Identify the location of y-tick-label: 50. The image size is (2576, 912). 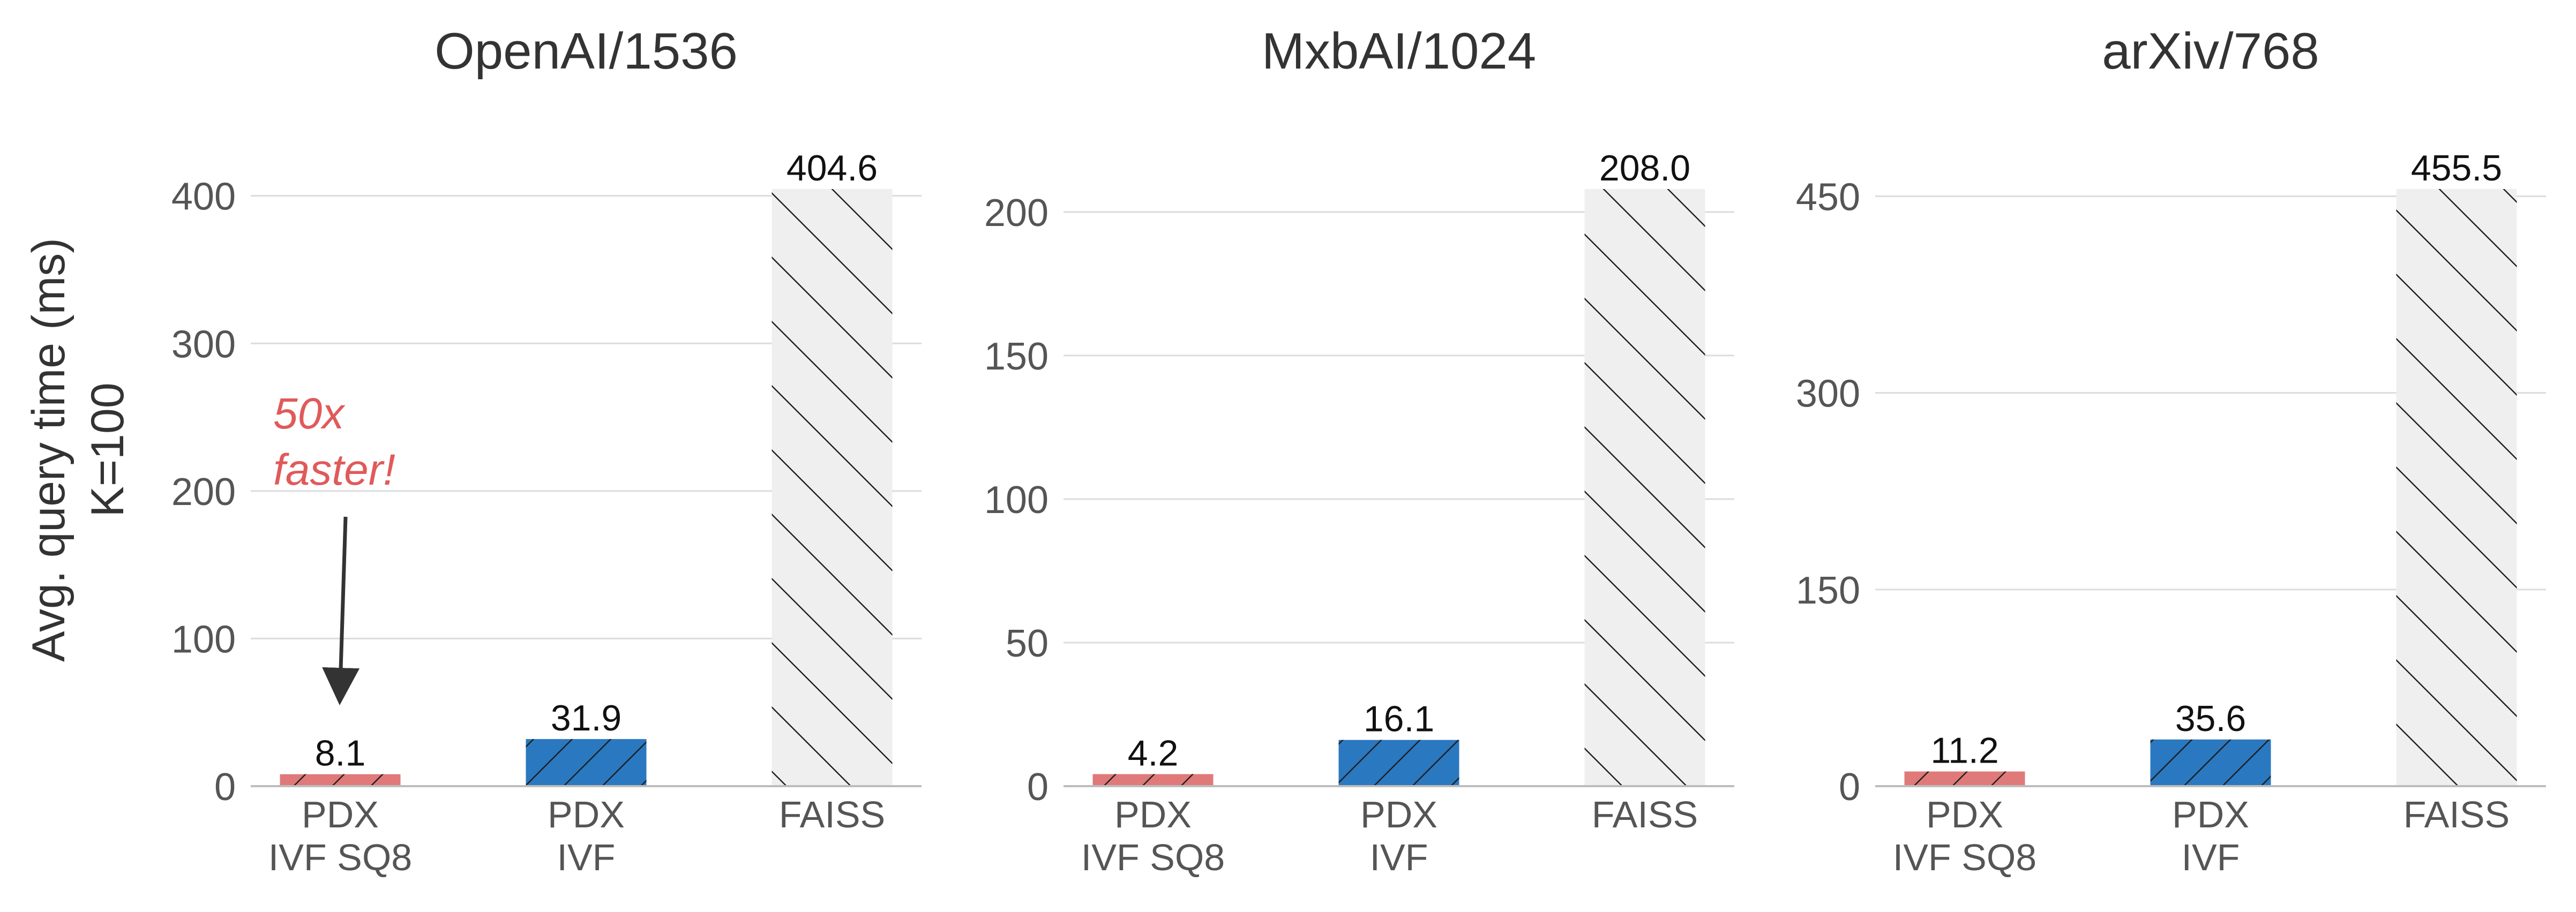
(1027, 643).